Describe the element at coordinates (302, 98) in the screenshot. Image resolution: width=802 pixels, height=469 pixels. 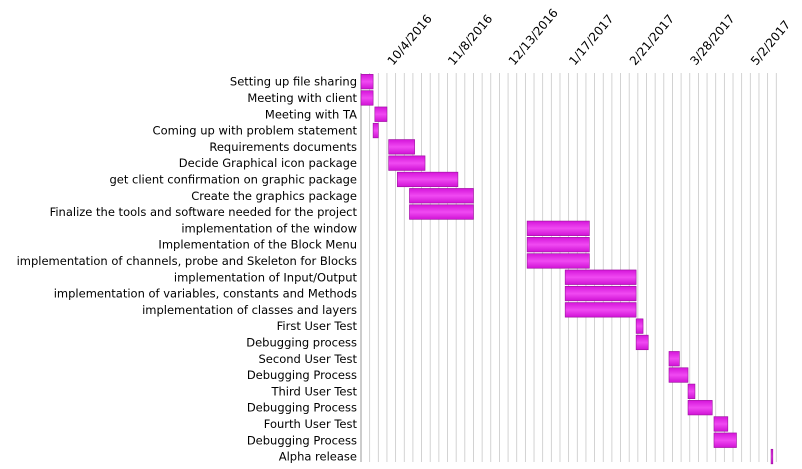
I see `task-label: Meeting with client` at that location.